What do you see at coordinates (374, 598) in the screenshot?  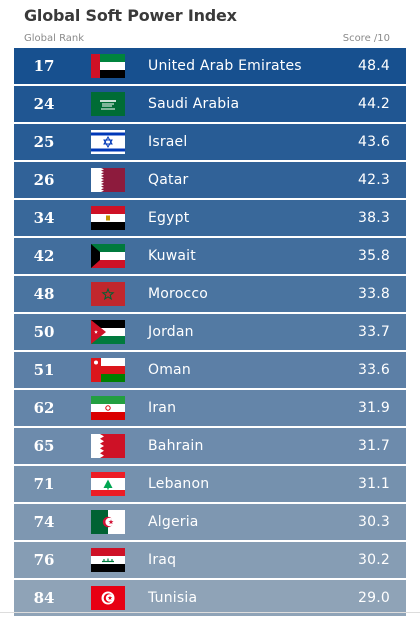 I see `score-value: 29.0` at bounding box center [374, 598].